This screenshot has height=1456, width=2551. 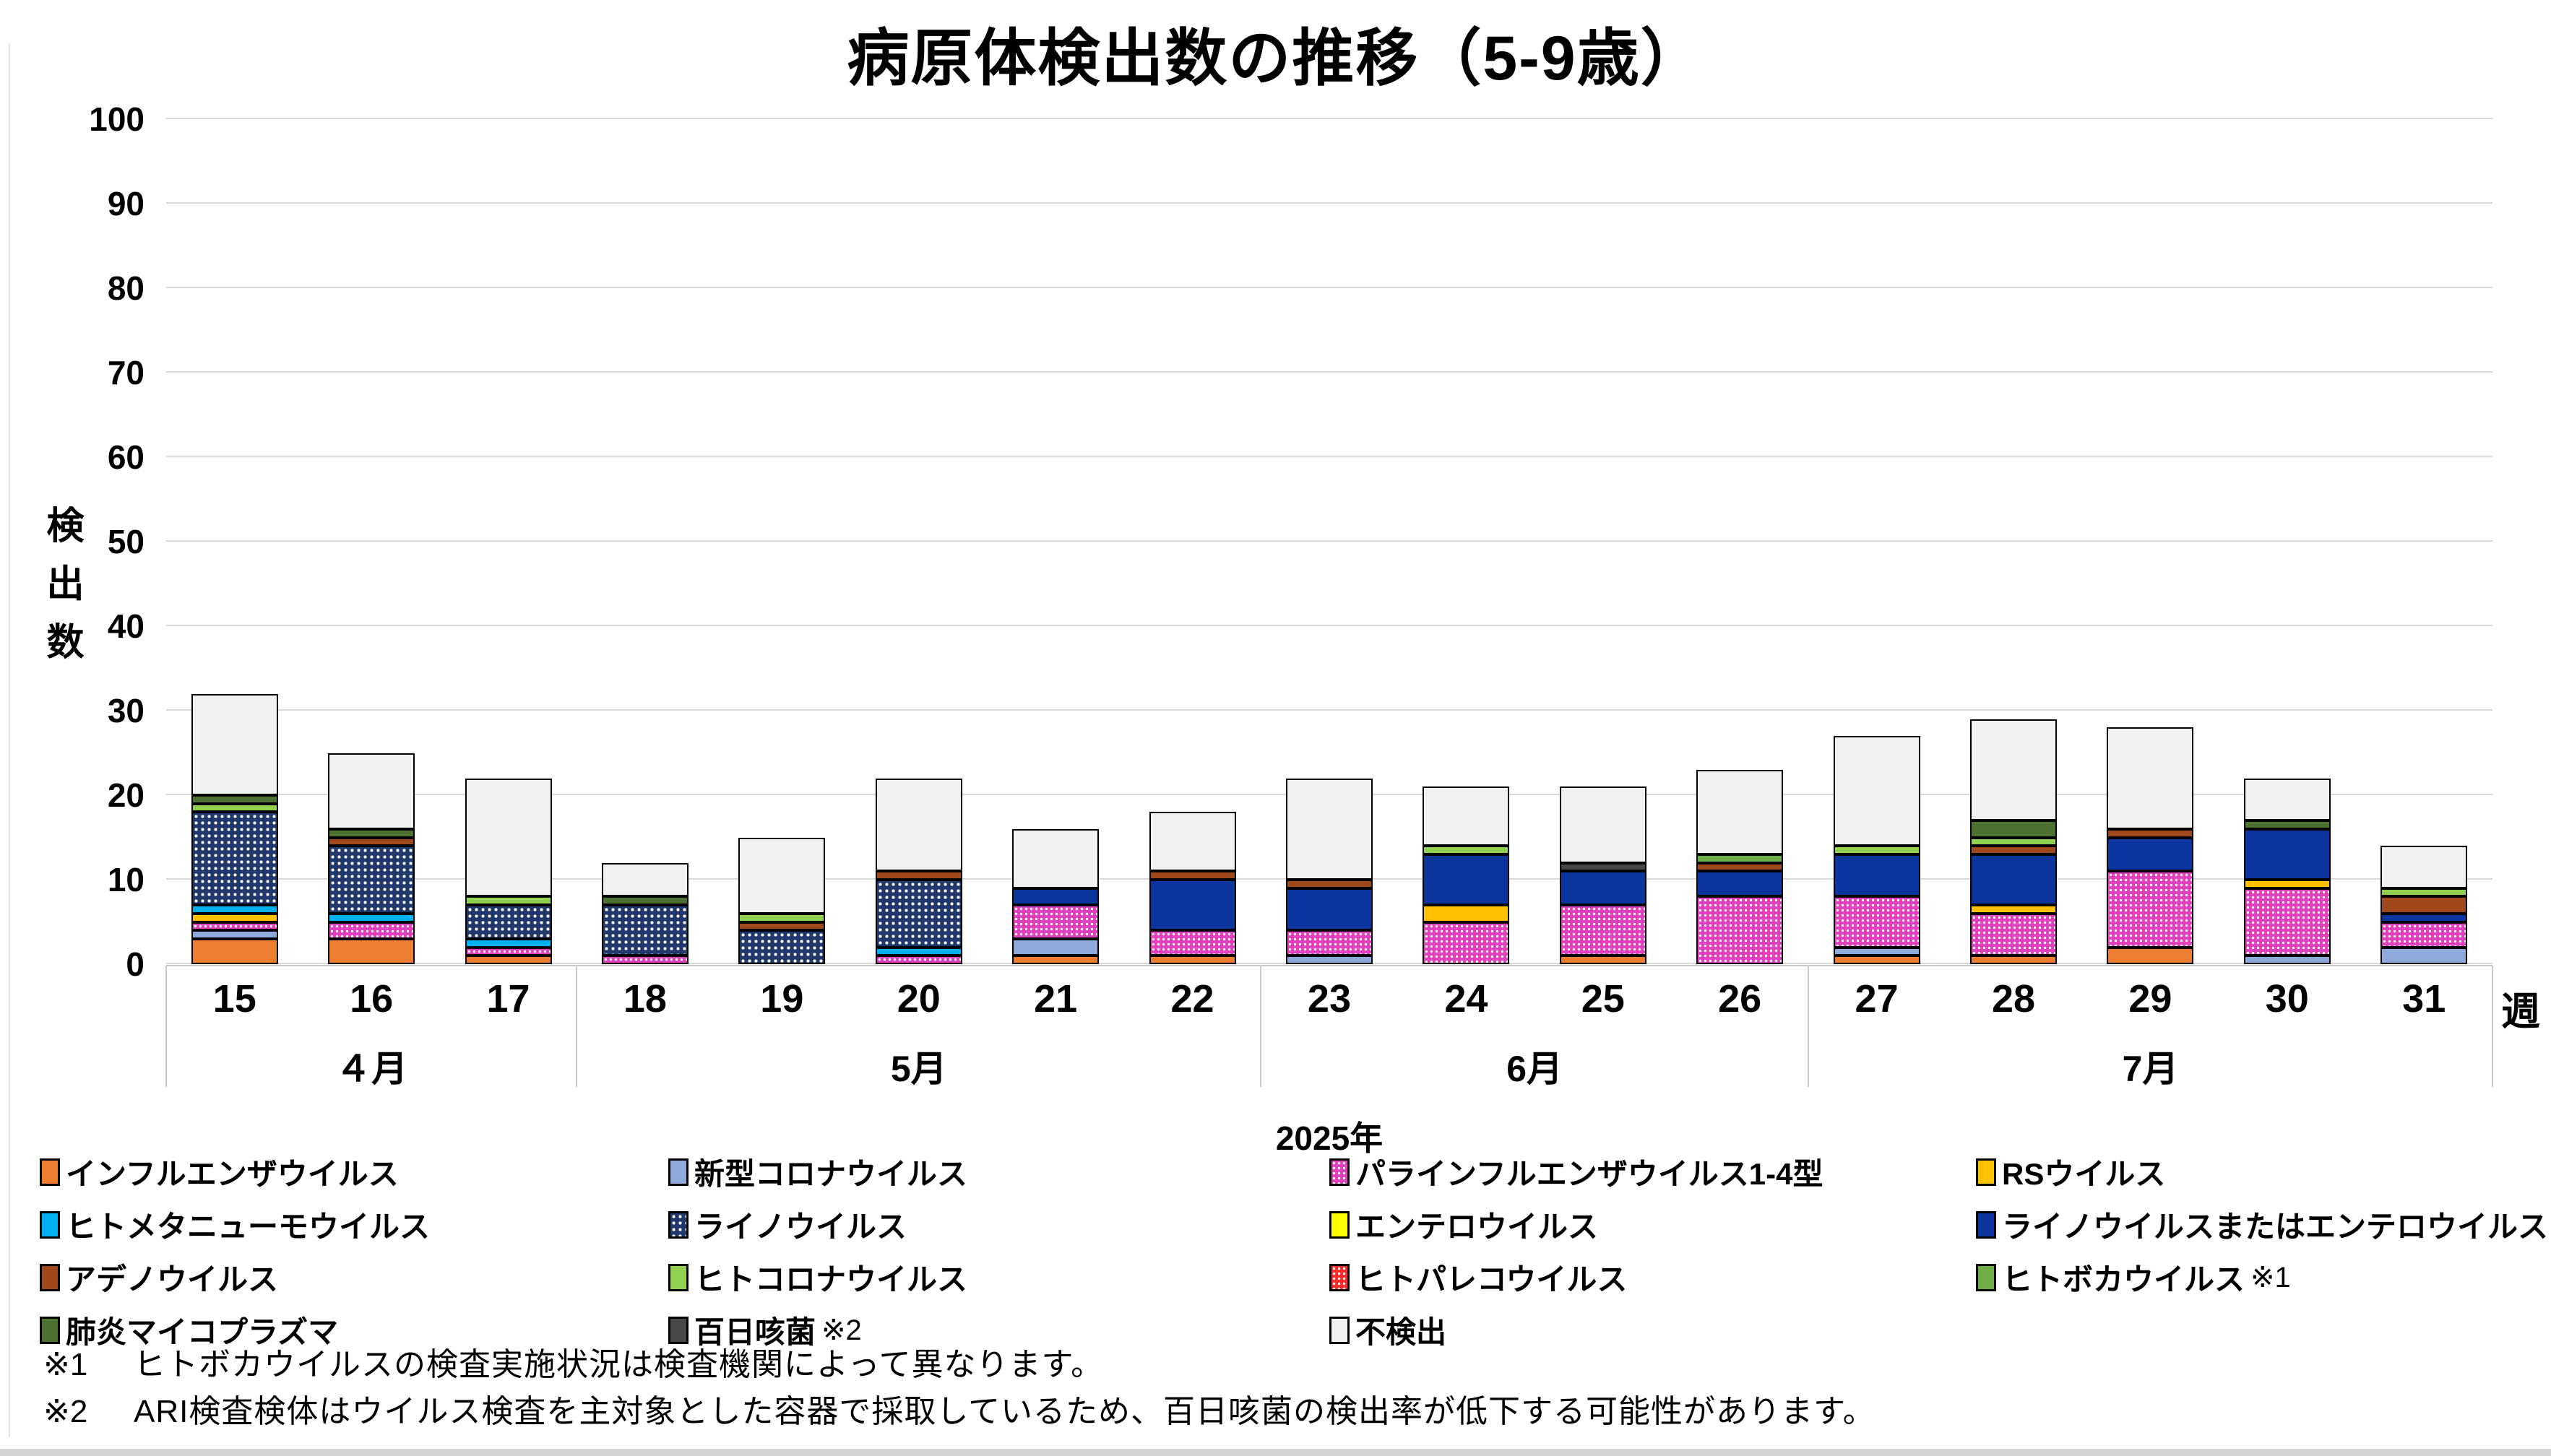 What do you see at coordinates (1652, 1172) in the screenshot?
I see `legend-item-parainfluenza: パラインフルエンザウイルス1-4型` at bounding box center [1652, 1172].